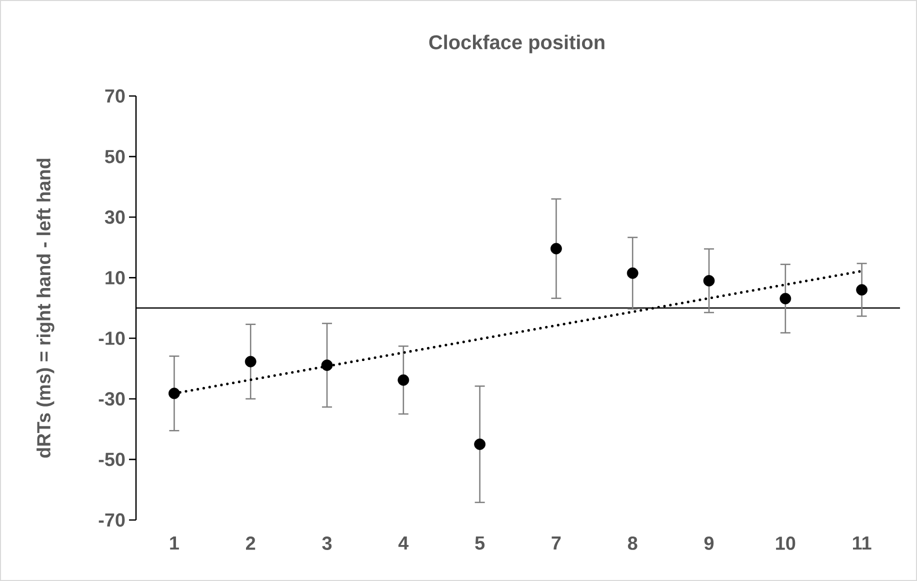 The image size is (917, 581). Describe the element at coordinates (115, 277) in the screenshot. I see `y-tick-label: 10` at that location.